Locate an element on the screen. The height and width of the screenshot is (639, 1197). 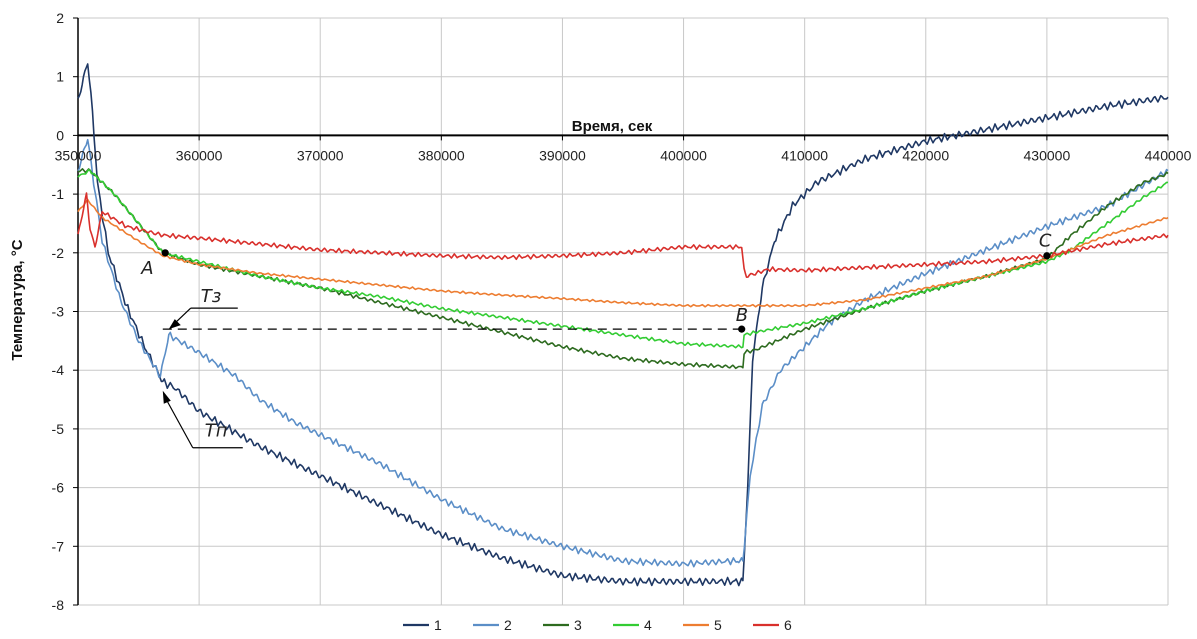
point-marker-c is located at coordinates (1047, 256).